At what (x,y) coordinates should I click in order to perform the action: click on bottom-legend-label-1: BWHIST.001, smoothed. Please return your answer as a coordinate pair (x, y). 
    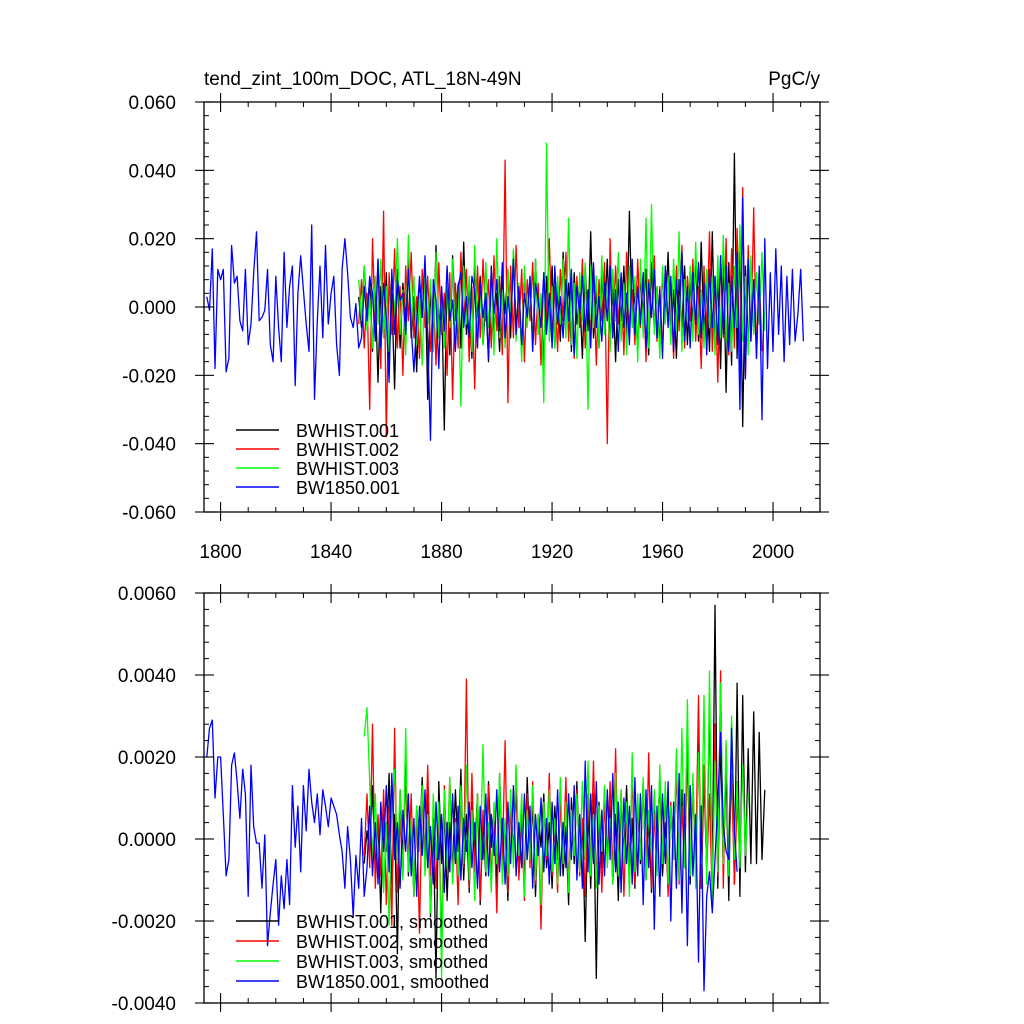
    Looking at the image, I should click on (392, 922).